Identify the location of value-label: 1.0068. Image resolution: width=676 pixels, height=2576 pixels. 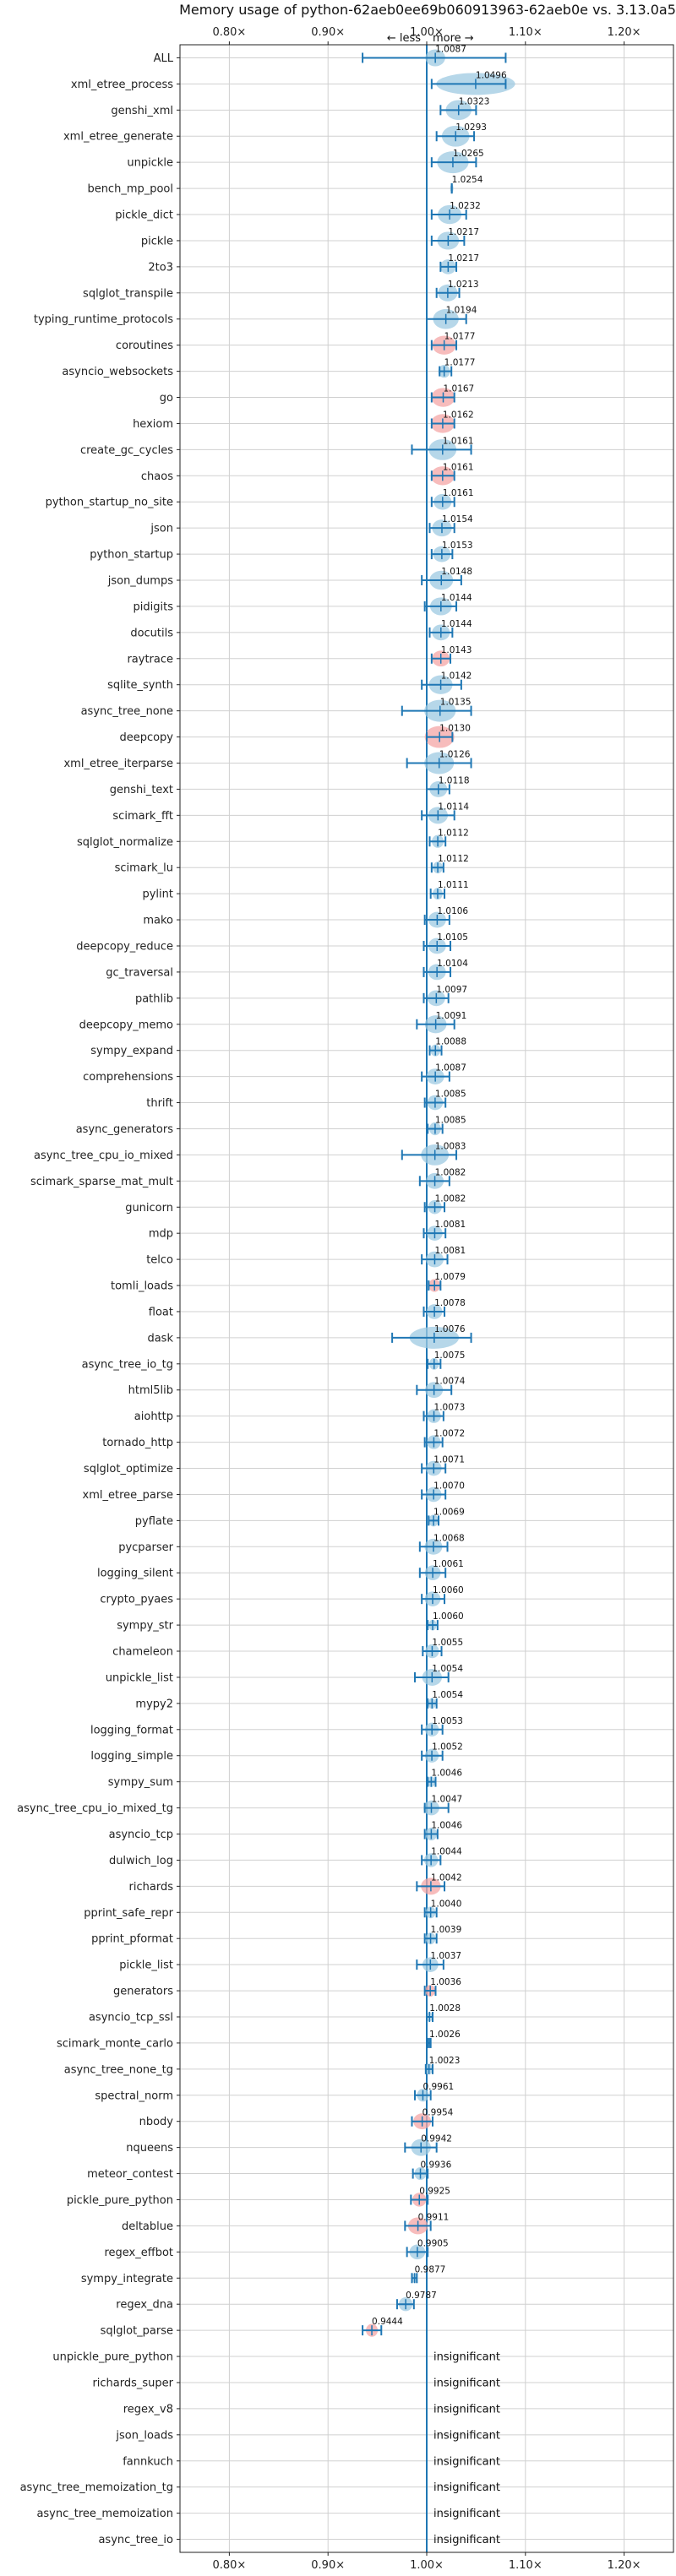
(449, 1538).